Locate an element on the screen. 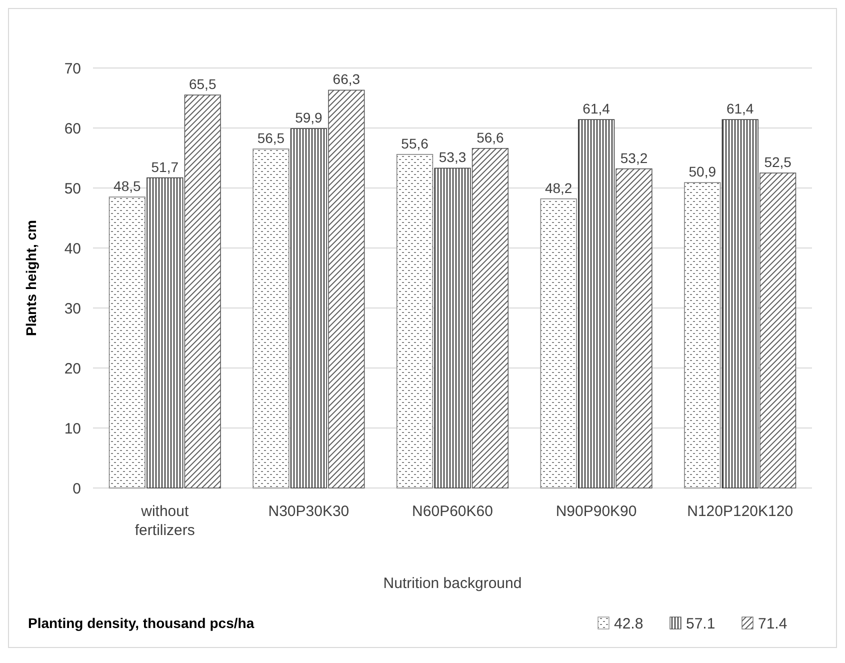  data-label: 53,3 is located at coordinates (452, 157).